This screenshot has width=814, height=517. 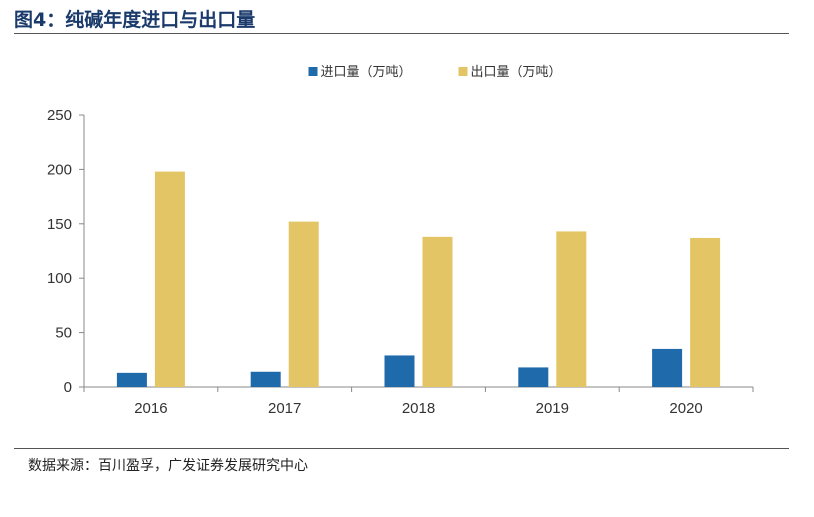 What do you see at coordinates (59, 169) in the screenshot?
I see `y-tick-label: 200` at bounding box center [59, 169].